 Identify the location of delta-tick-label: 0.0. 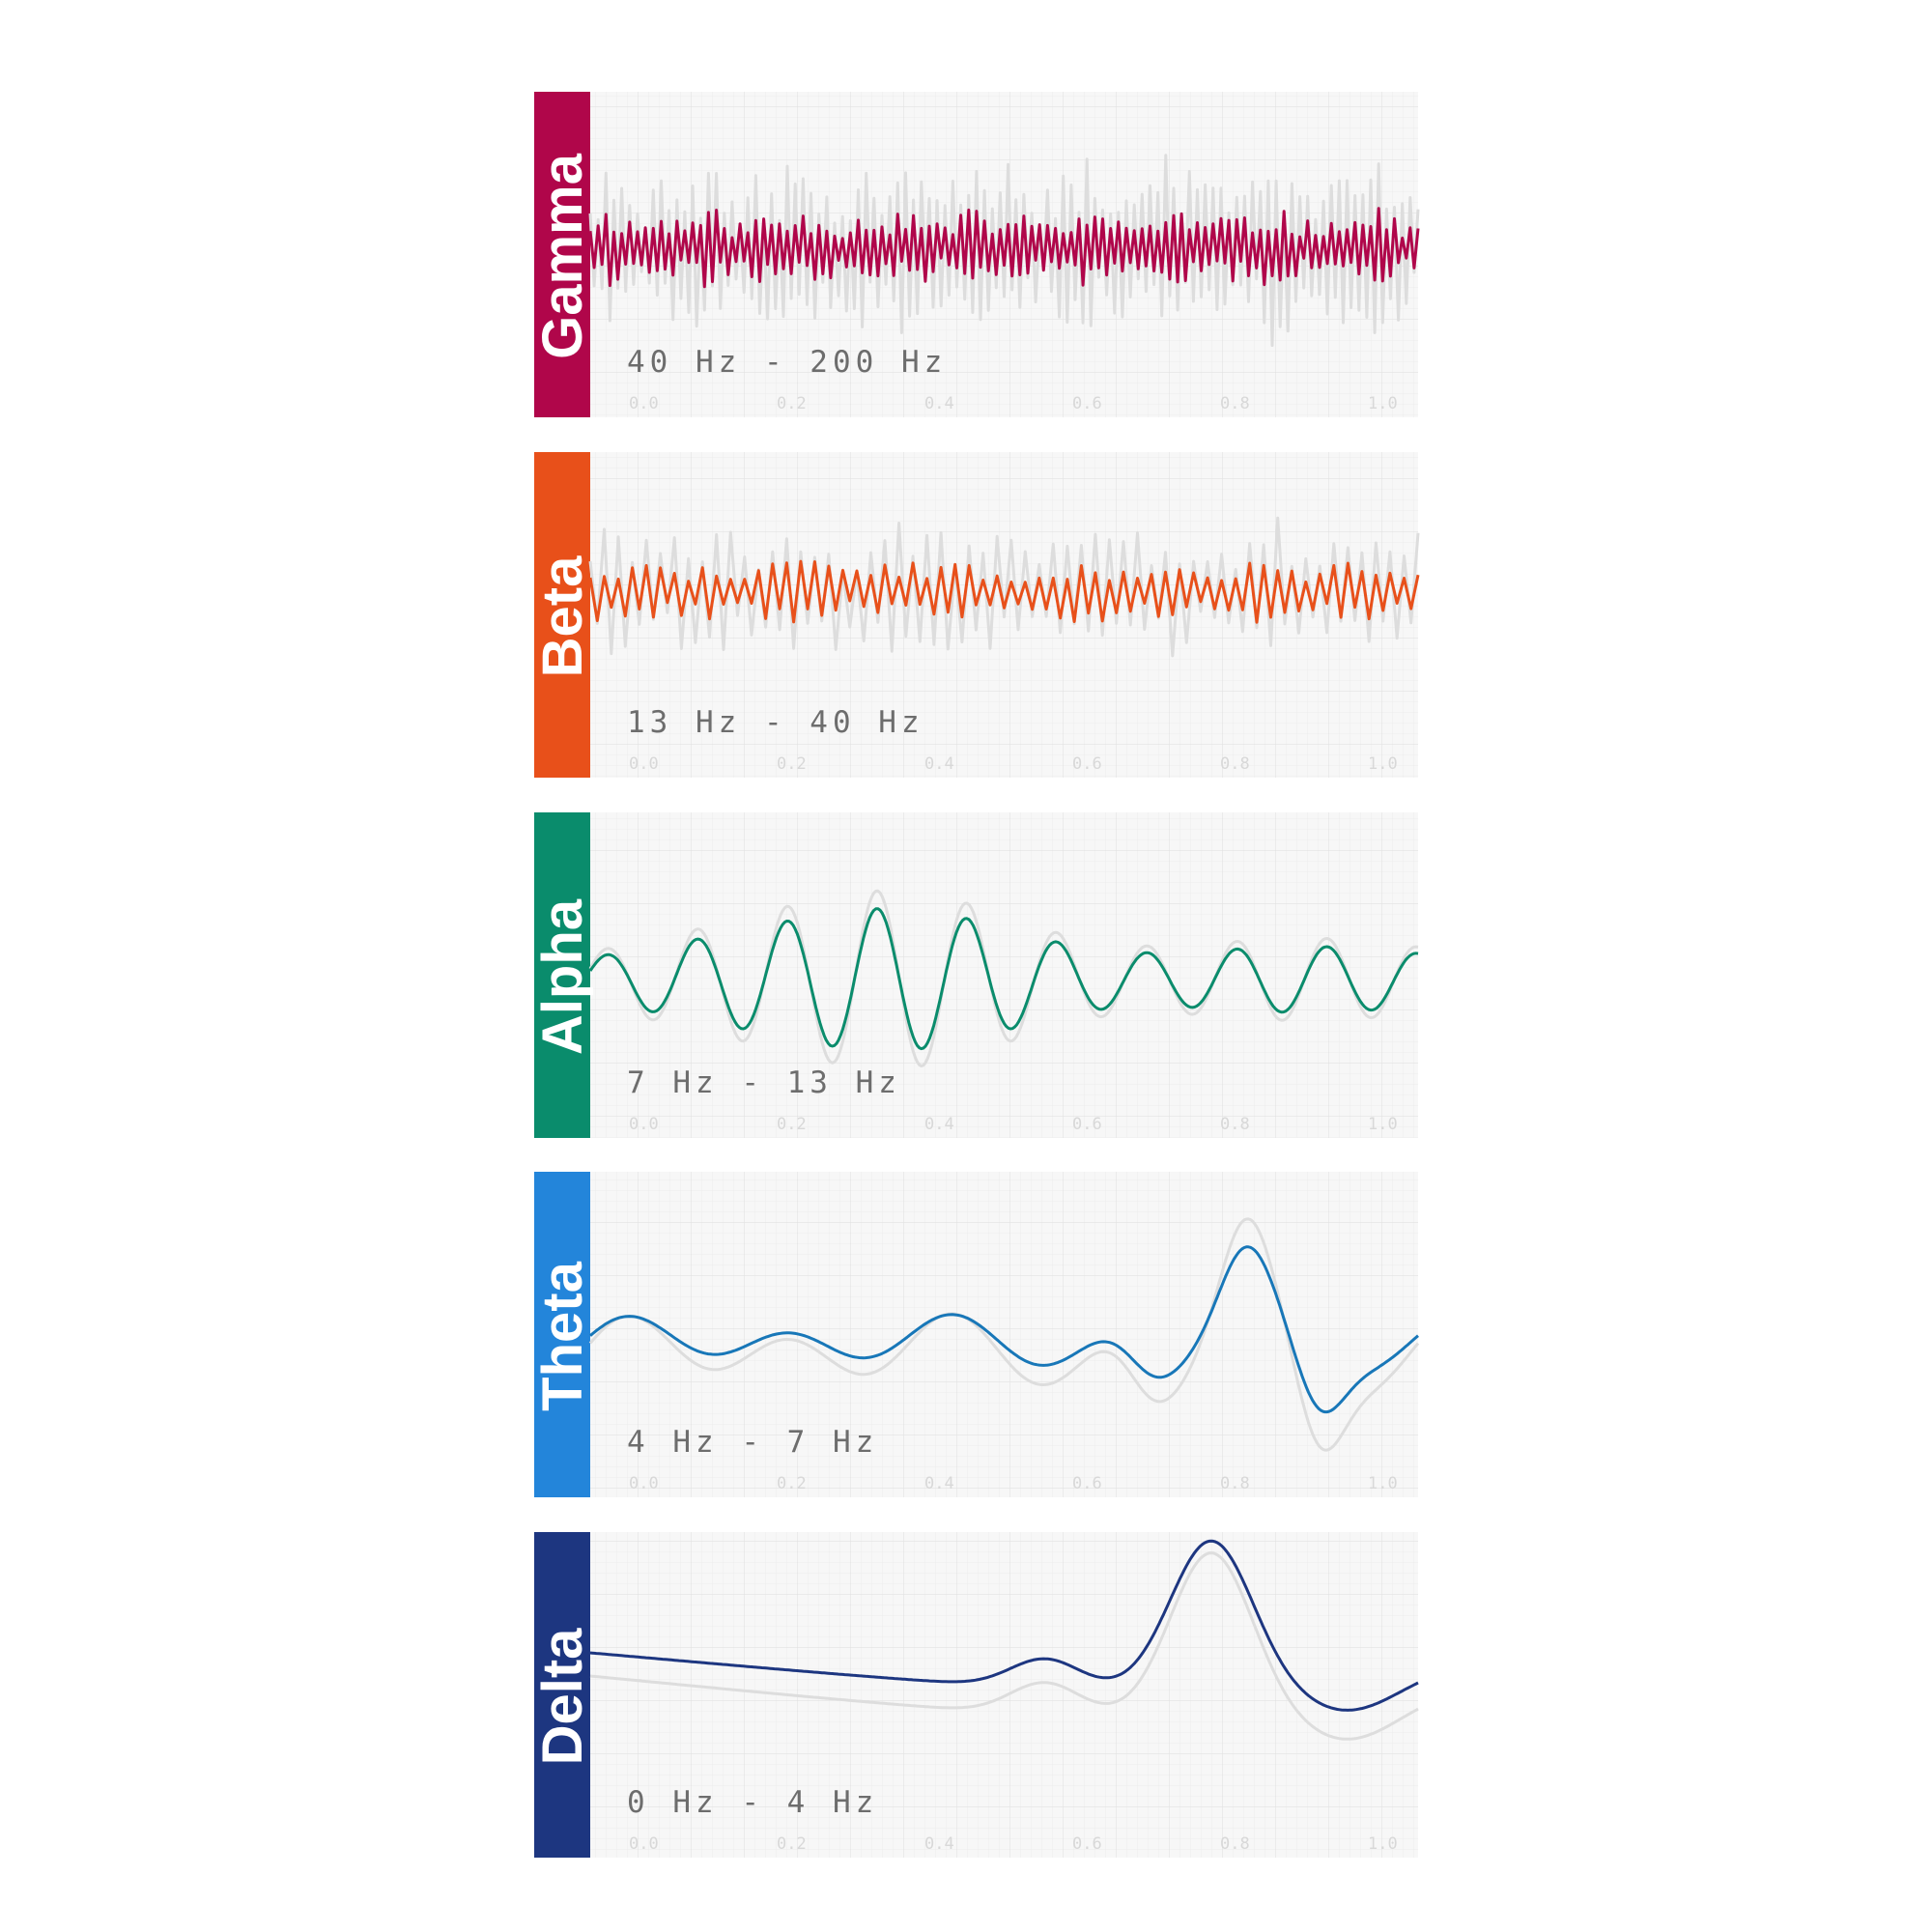
(644, 1844).